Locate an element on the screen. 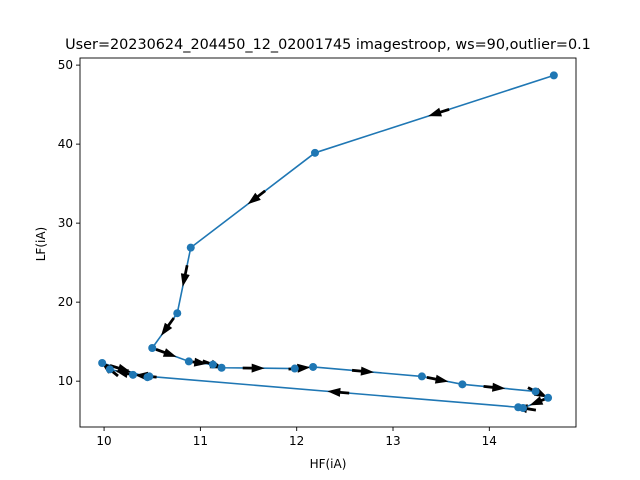 The height and width of the screenshot is (480, 640). x-tick-label: 12 is located at coordinates (296, 441).